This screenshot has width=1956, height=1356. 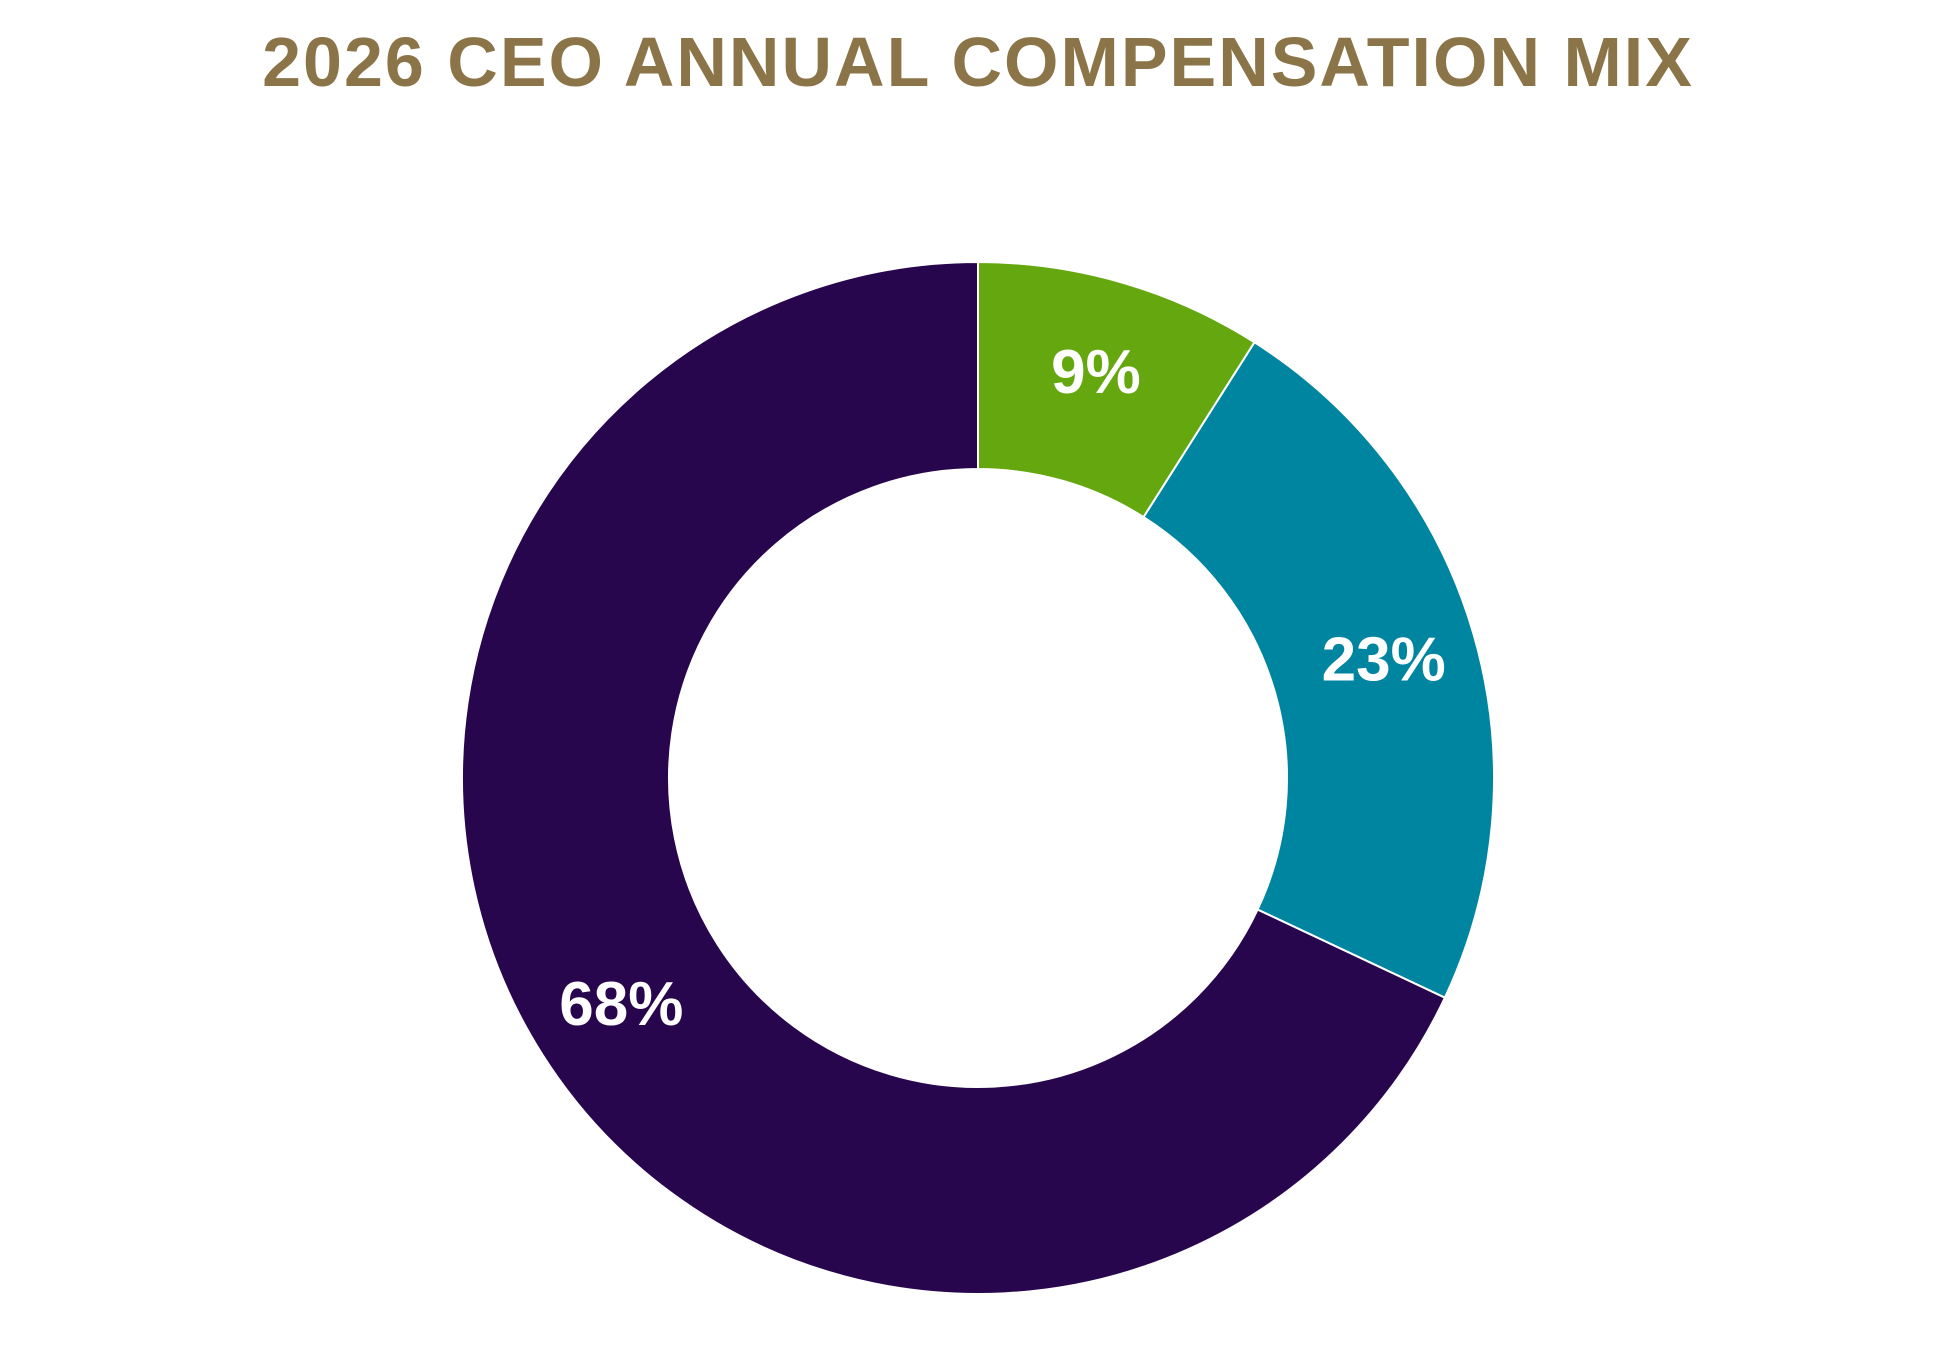 I want to click on chart-title: 2026 CEO ANNUAL COMPENSATION MIX, so click(x=978, y=62).